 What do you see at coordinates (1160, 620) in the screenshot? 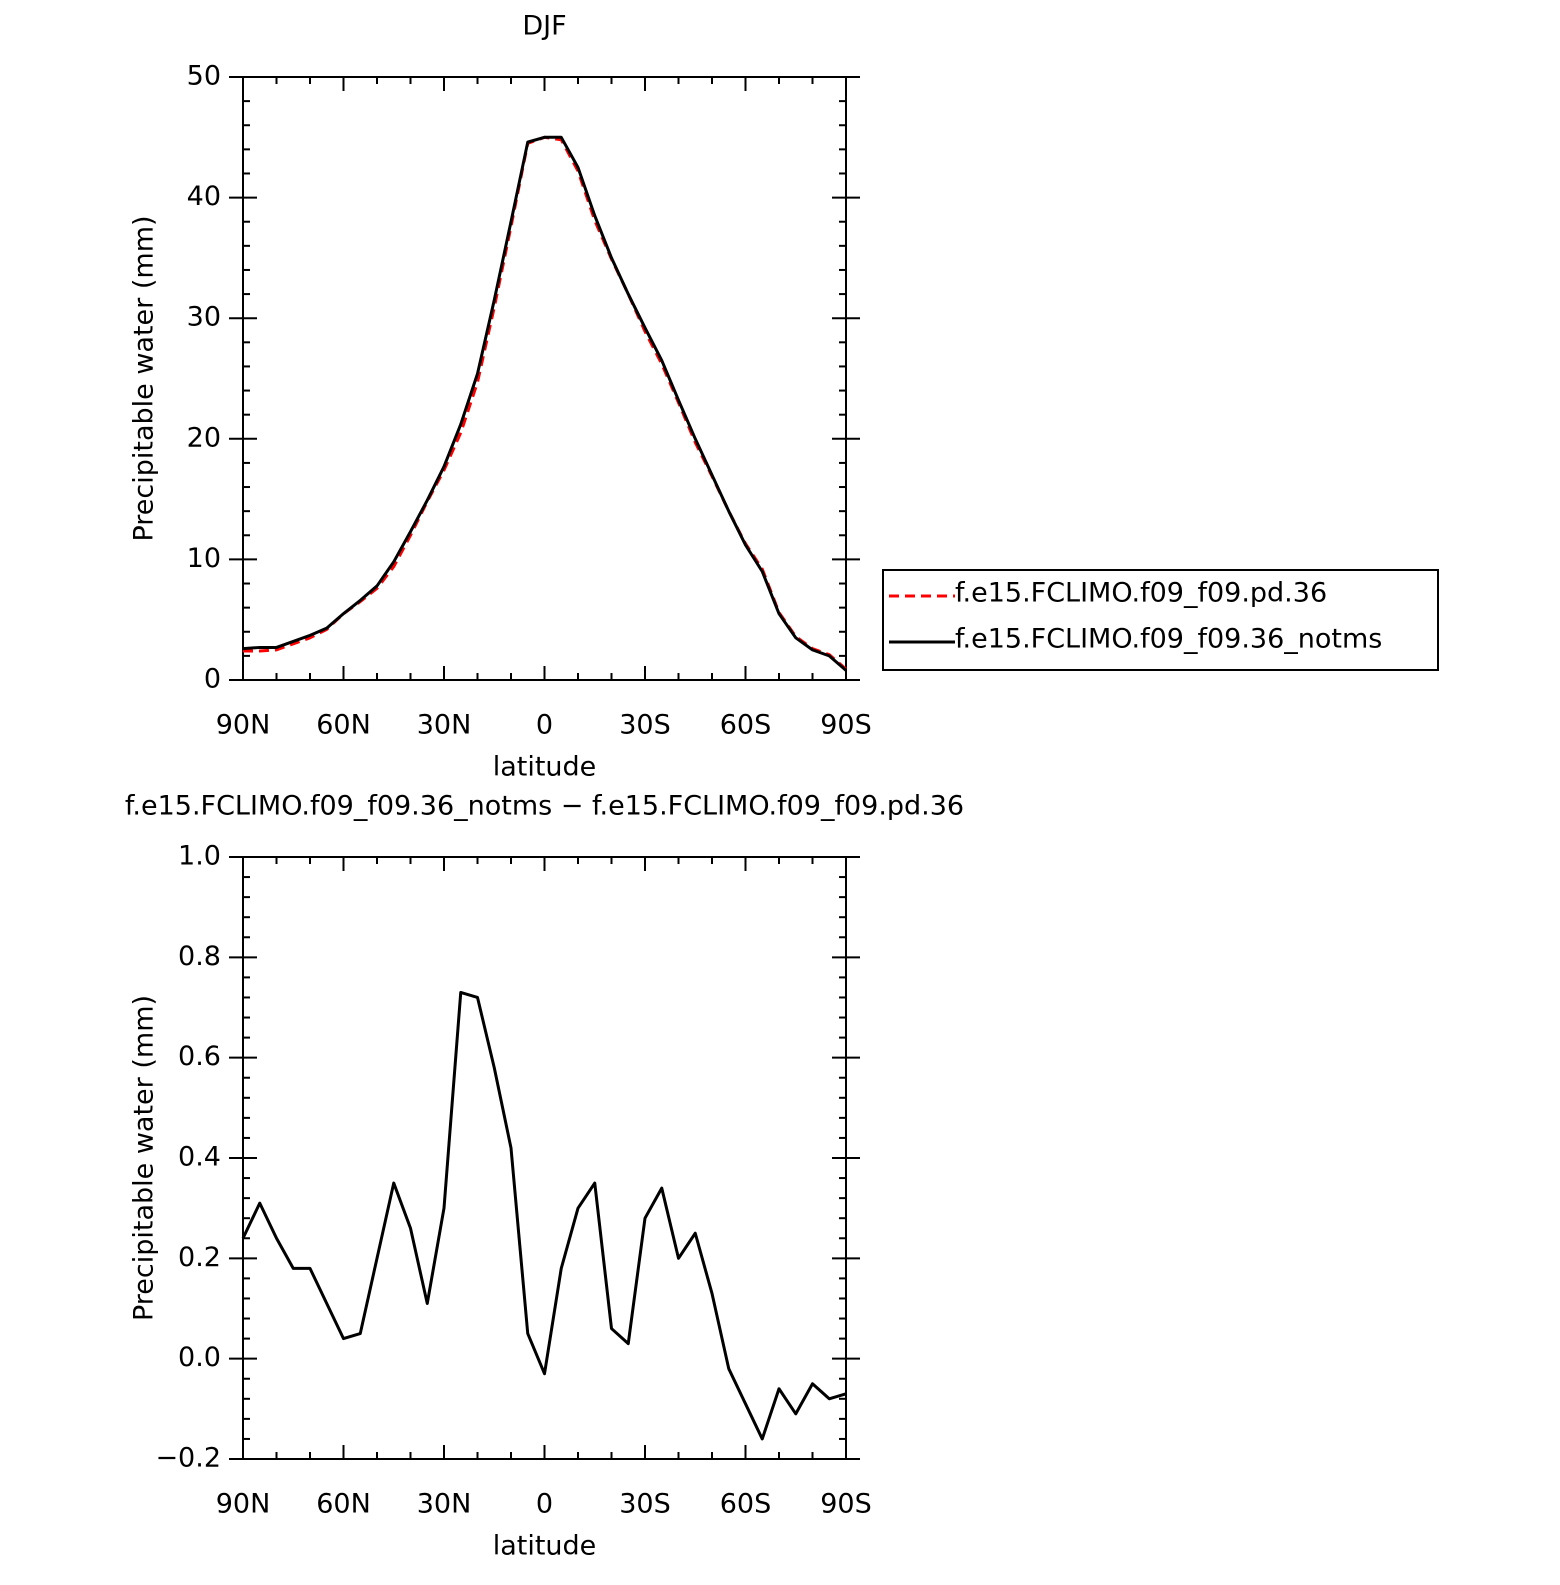
I see `legend-box` at bounding box center [1160, 620].